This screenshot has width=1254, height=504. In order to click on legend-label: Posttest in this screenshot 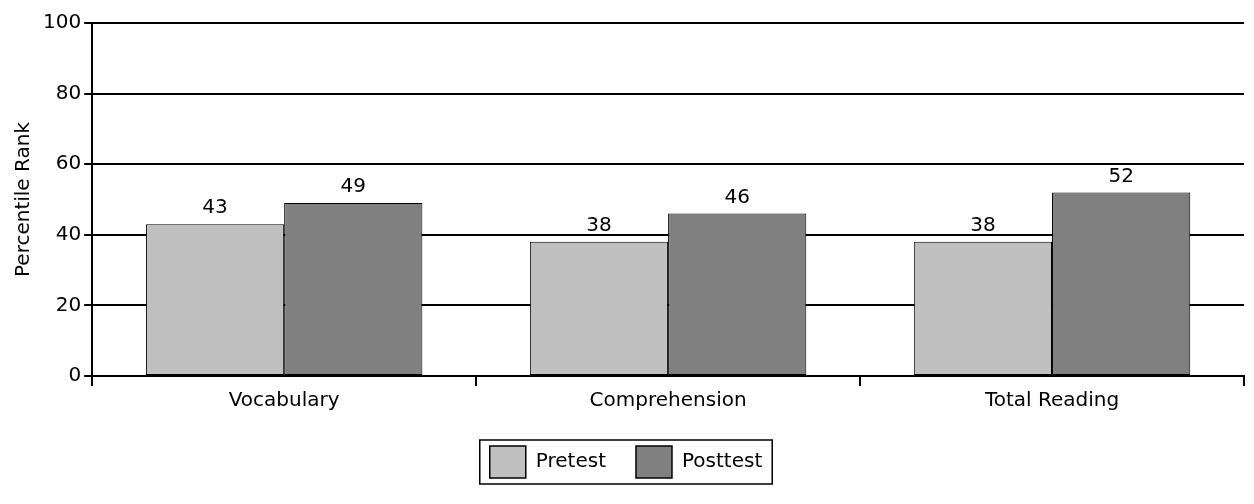, I will do `click(722, 460)`.